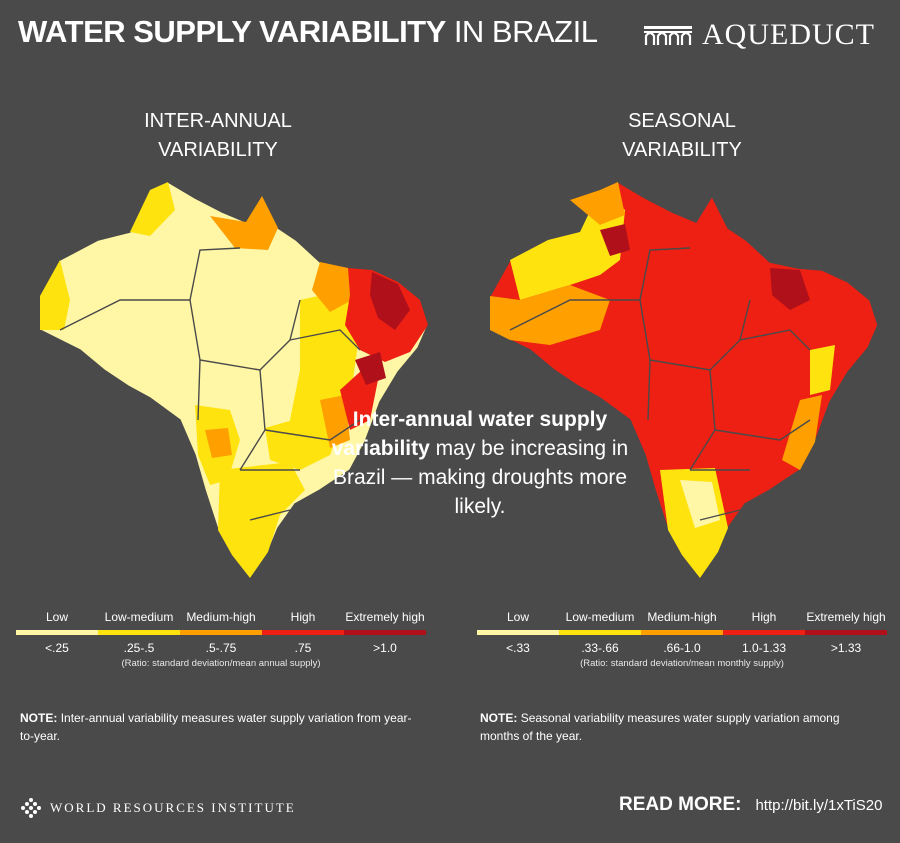  I want to click on region-extremely-high-northeast, so click(390, 301).